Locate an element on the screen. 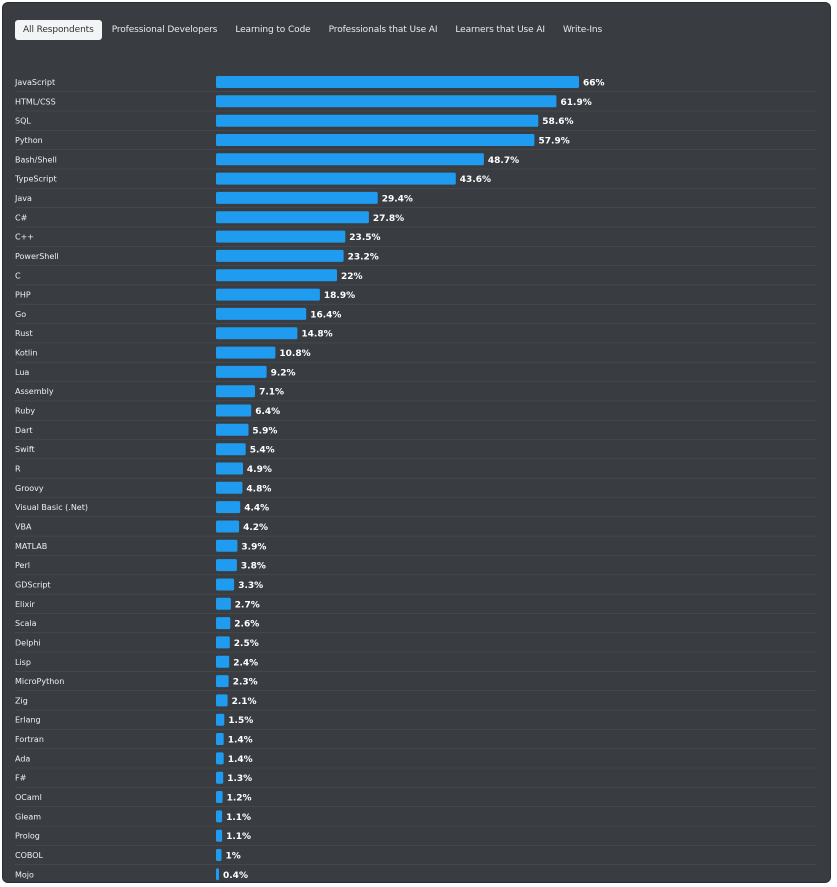 The image size is (837, 887). value-label: 58.6% is located at coordinates (557, 122).